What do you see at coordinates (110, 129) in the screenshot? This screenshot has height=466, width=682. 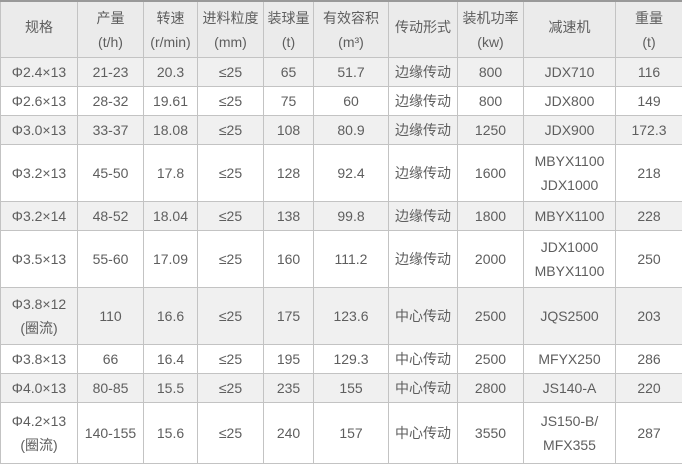 I see `table-cell: 33-37` at bounding box center [110, 129].